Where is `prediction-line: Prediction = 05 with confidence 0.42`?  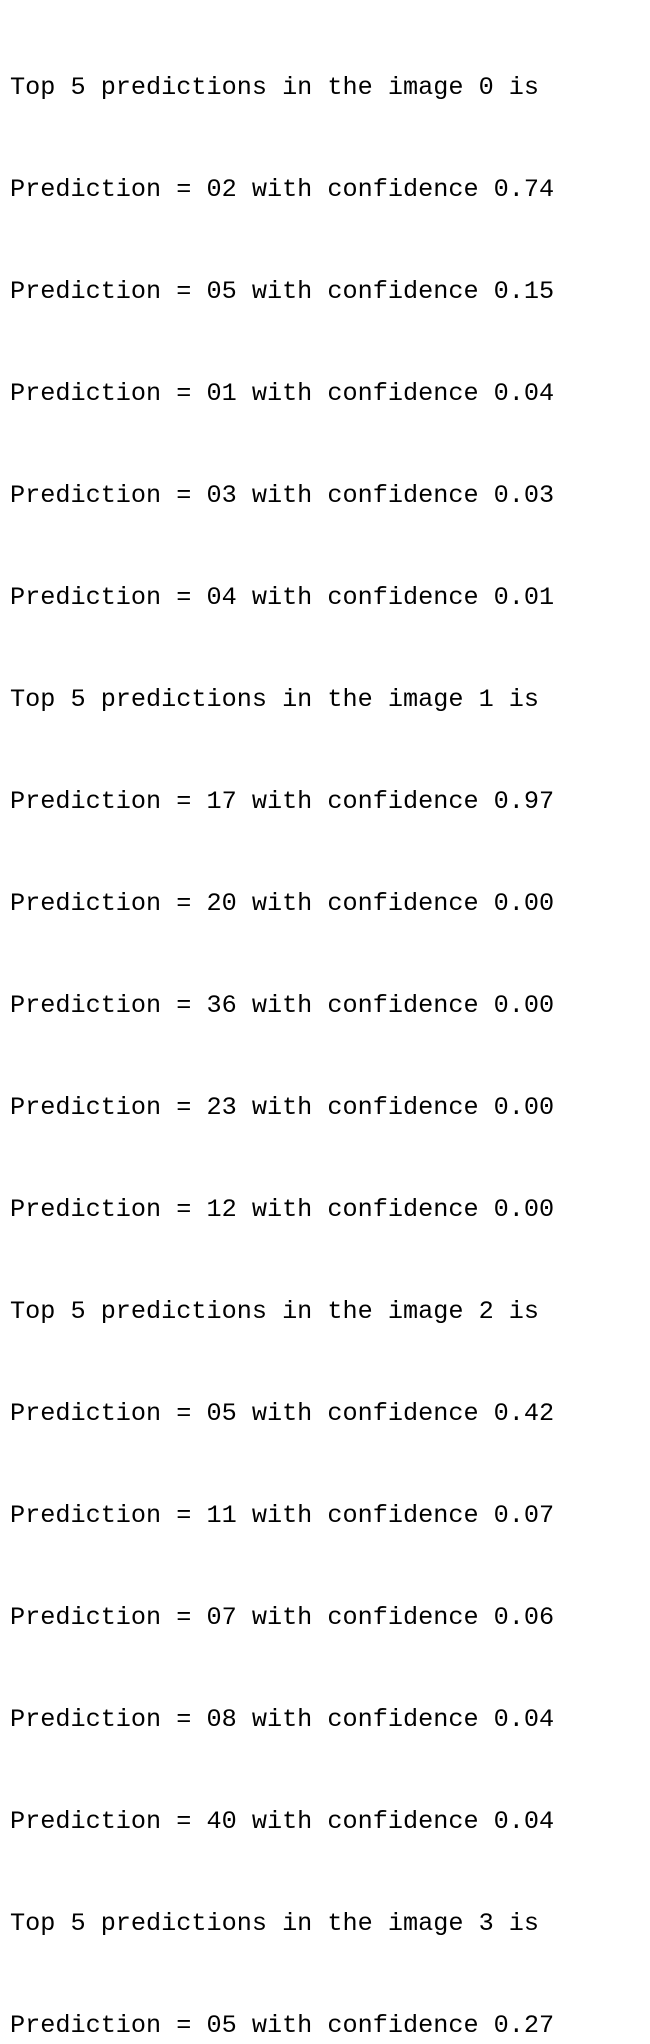 prediction-line: Prediction = 05 with confidence 0.42 is located at coordinates (282, 1413).